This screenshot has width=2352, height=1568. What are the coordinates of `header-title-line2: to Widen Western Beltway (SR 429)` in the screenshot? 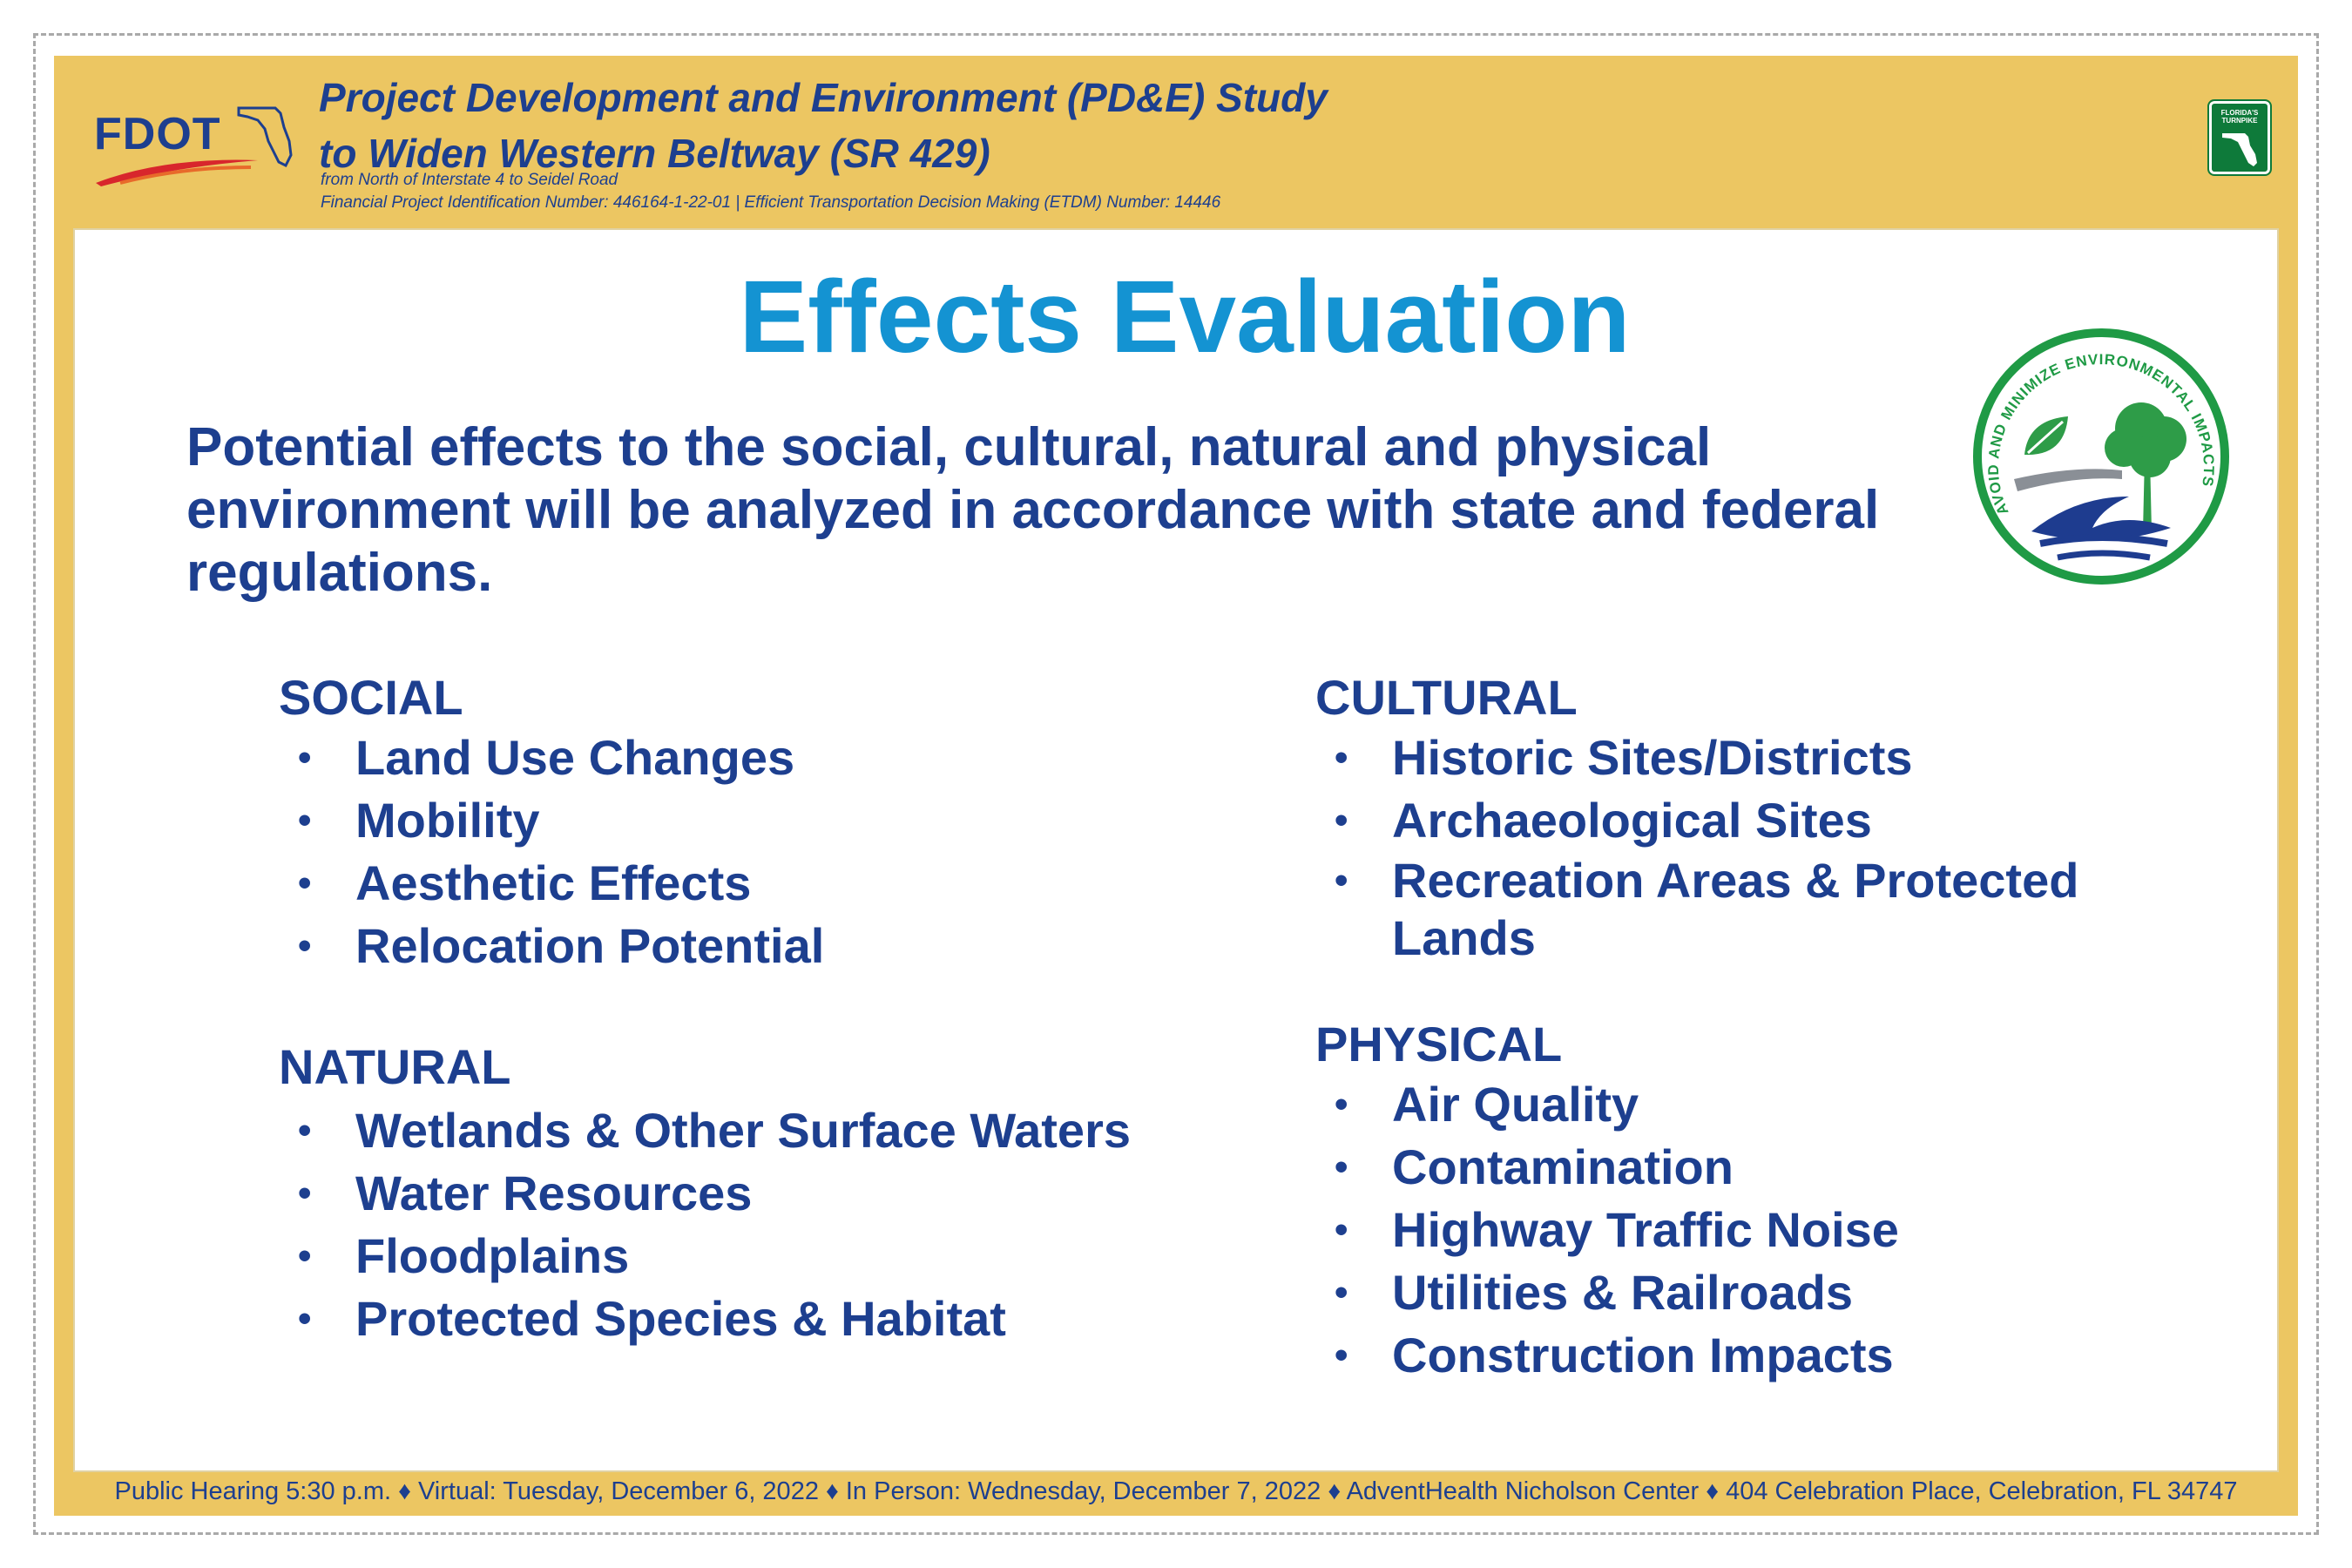 It's located at (654, 153).